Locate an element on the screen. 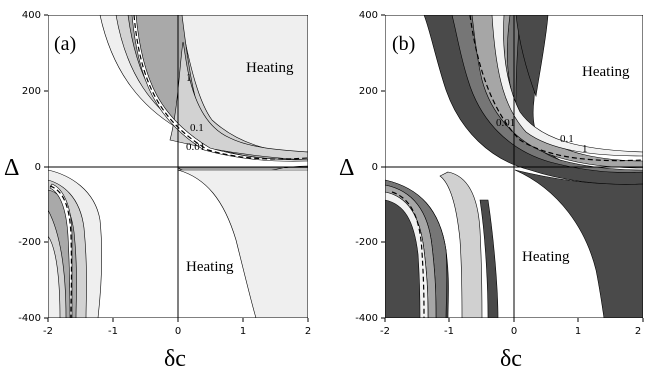 This screenshot has width=646, height=375. panel-a-region-label-top: Heating is located at coordinates (270, 68).